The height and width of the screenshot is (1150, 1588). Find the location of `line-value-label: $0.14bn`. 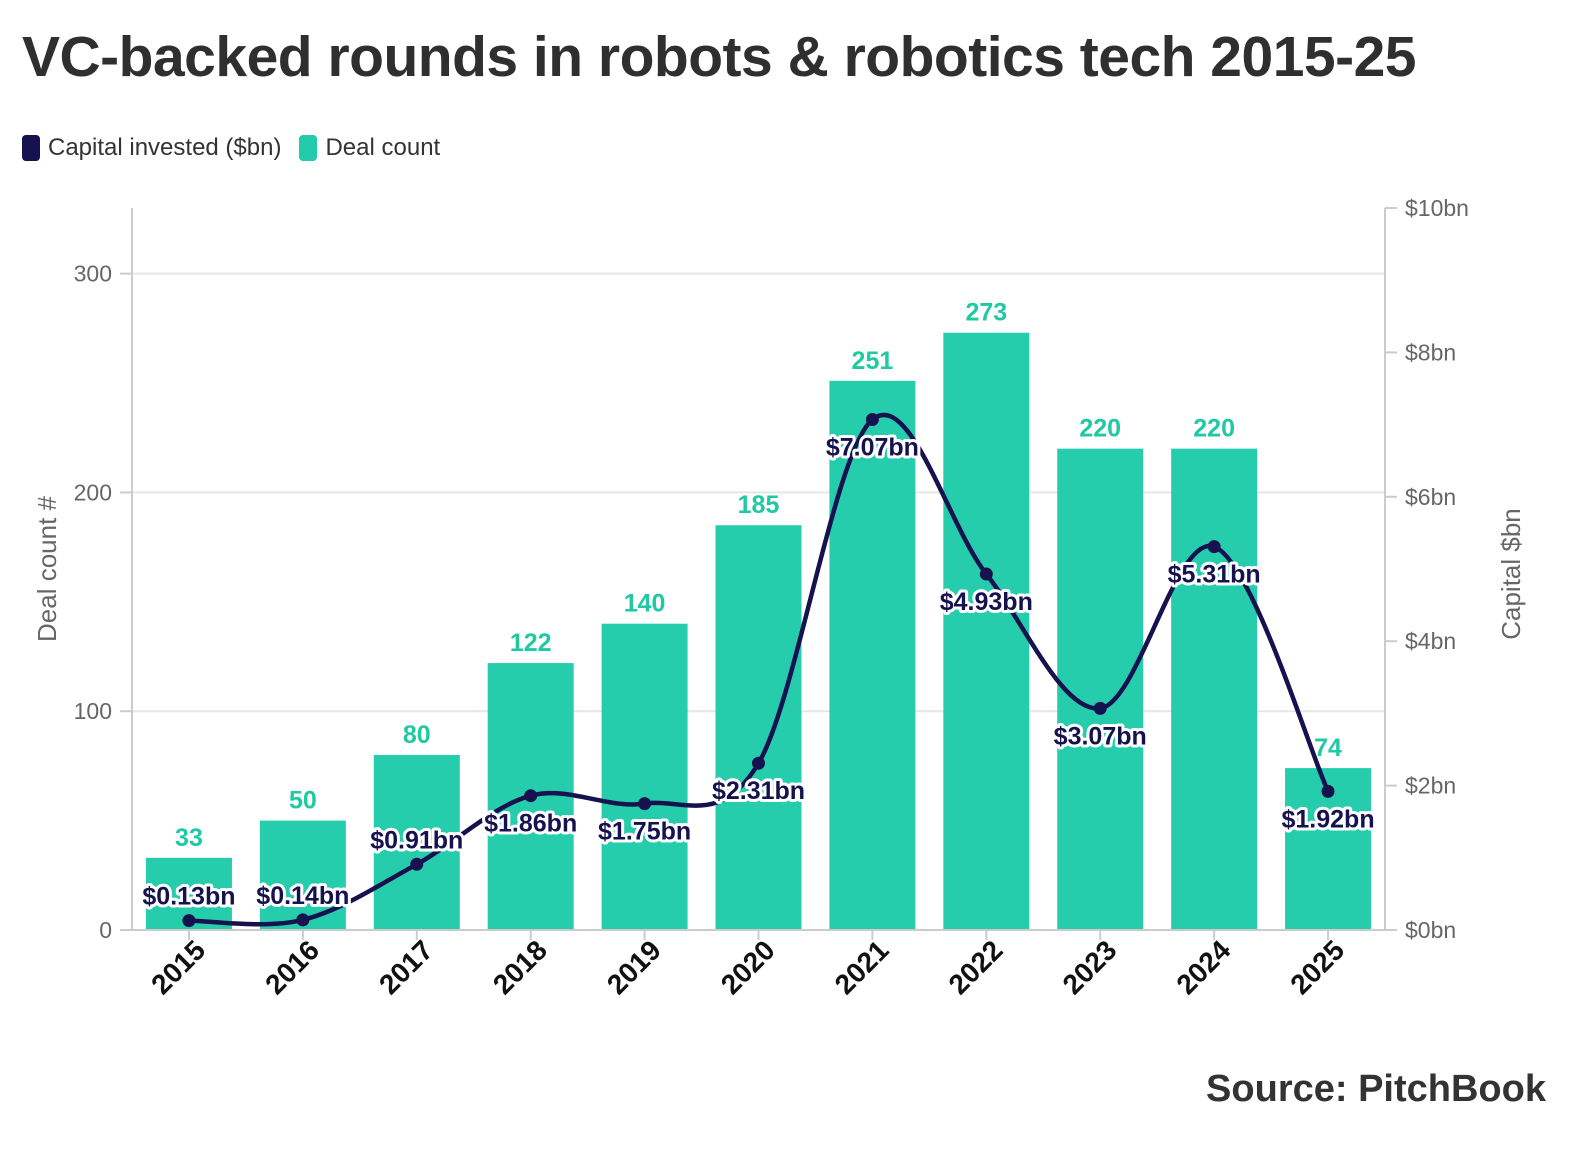

line-value-label: $0.14bn is located at coordinates (302, 896).